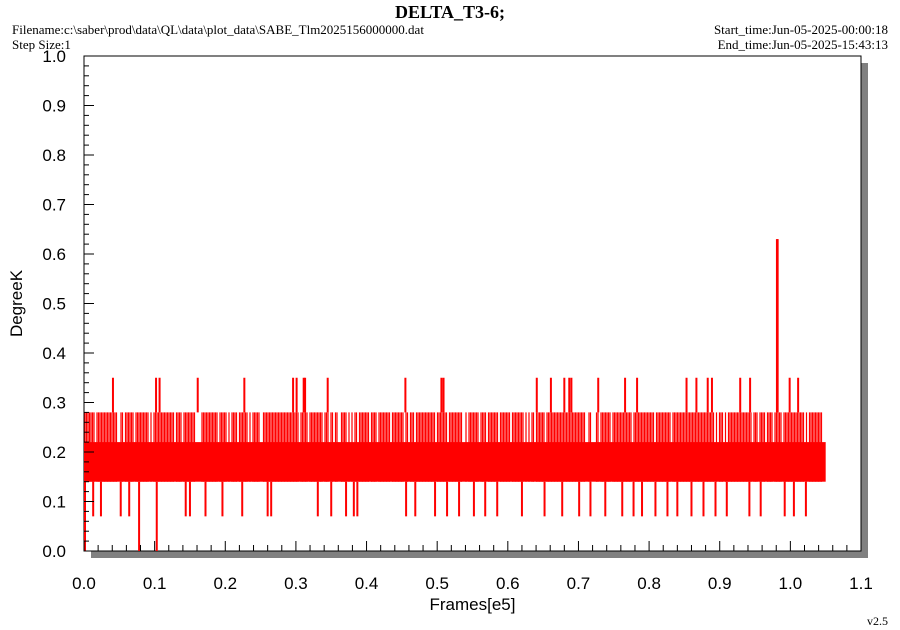 The height and width of the screenshot is (630, 900). Describe the element at coordinates (54, 452) in the screenshot. I see `y-tick-label: 0.2` at that location.